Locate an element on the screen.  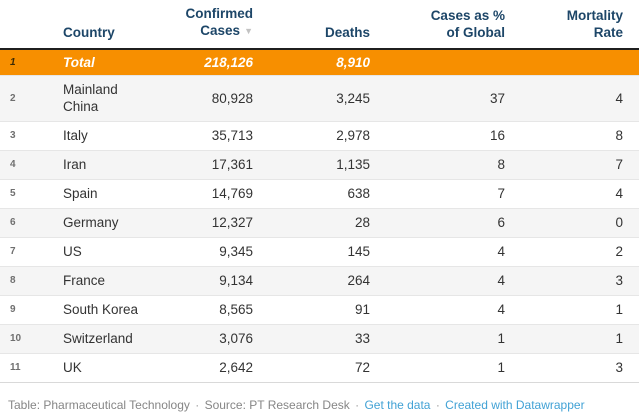
table-row: 5 Spain 14,769 638 7 4 is located at coordinates (319, 194).